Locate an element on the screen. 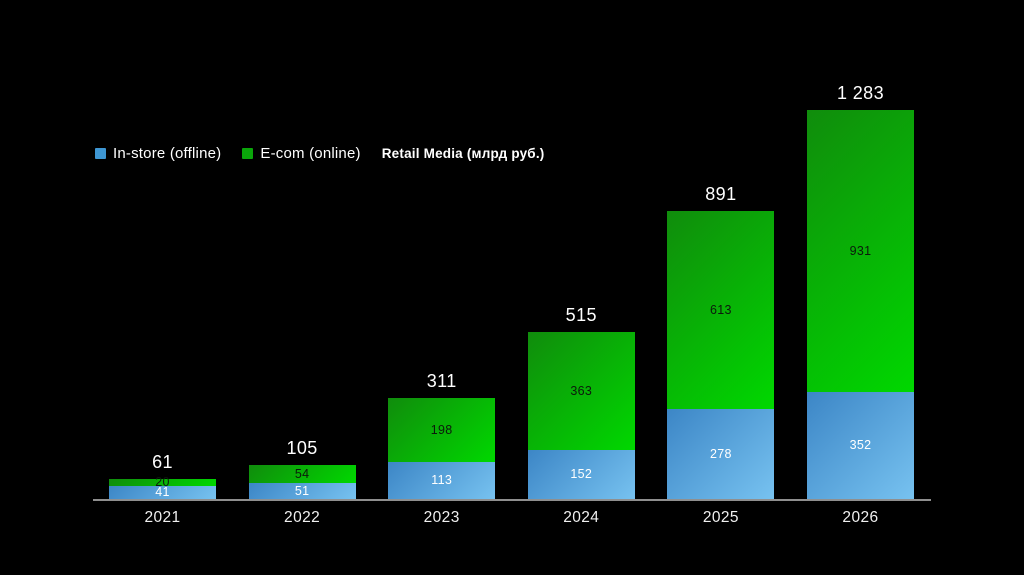  segment-ecom-2026: 931 is located at coordinates (860, 251).